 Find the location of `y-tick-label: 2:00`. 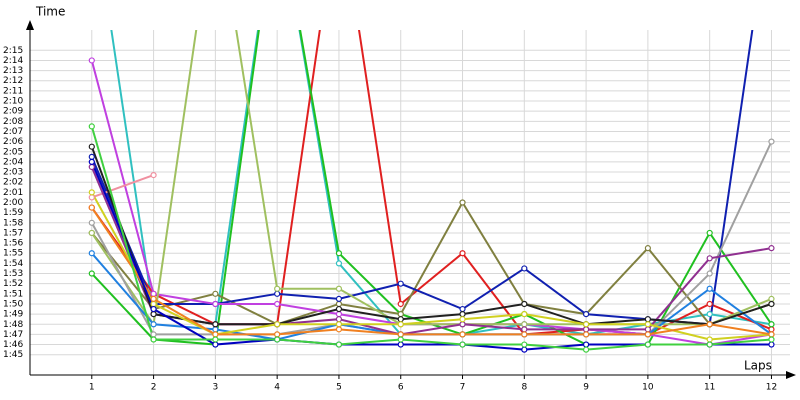

y-tick-label: 2:00 is located at coordinates (13, 203).